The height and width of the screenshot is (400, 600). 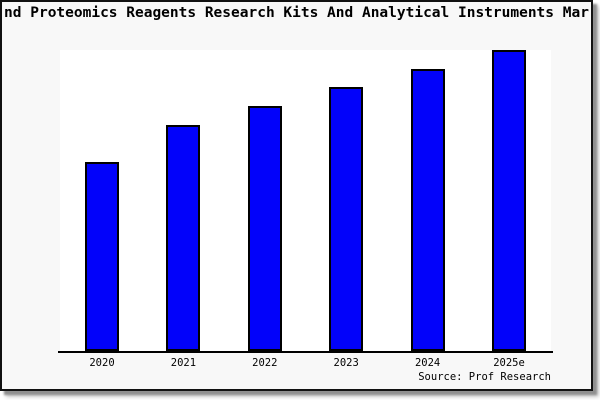 What do you see at coordinates (305, 352) in the screenshot?
I see `x-axis-line` at bounding box center [305, 352].